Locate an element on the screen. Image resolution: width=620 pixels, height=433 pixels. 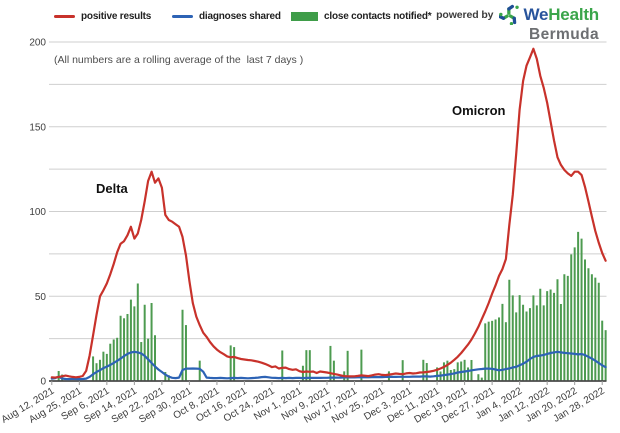
legend-item-diagnoses-shared: diagnoses shared is located at coordinates (226, 16).